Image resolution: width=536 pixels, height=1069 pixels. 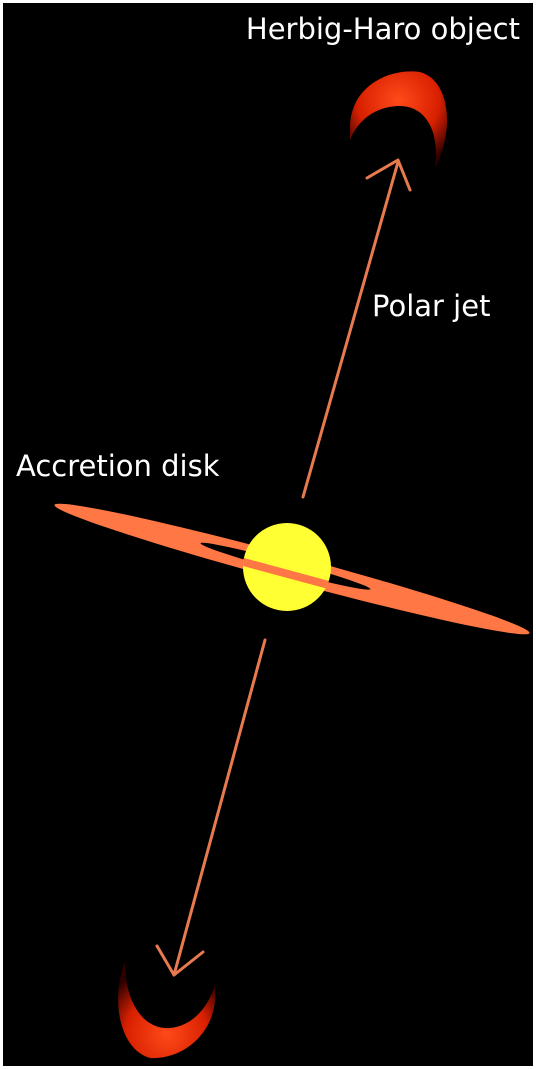 What do you see at coordinates (398, 119) in the screenshot?
I see `herbig-haro-object-top` at bounding box center [398, 119].